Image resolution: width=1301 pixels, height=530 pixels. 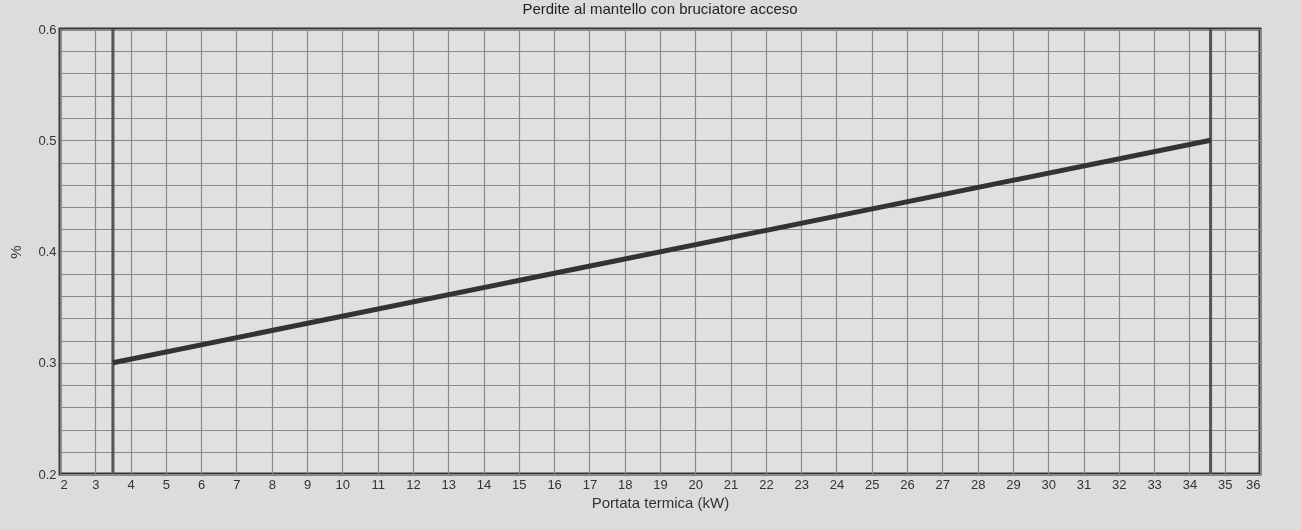 I want to click on y-tick-label: 0.3, so click(x=47, y=363).